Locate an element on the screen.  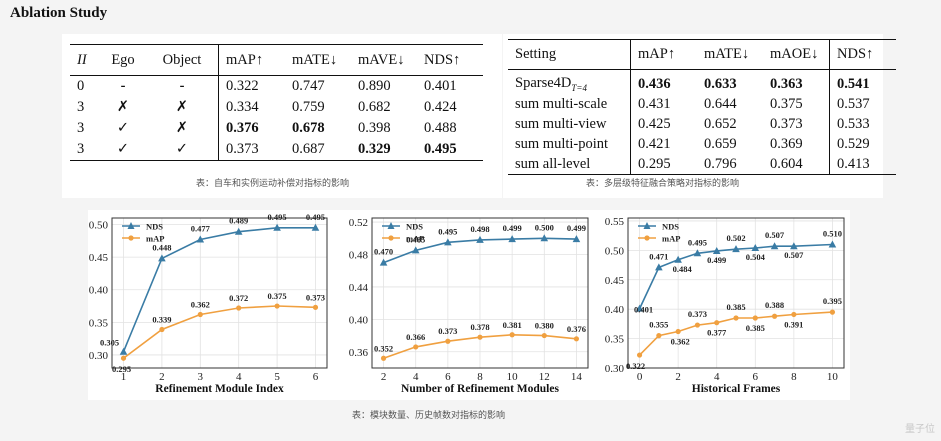
table-row: Sparse4DT=4 0.436 0.633 0.363 0.541 is located at coordinates (702, 81).